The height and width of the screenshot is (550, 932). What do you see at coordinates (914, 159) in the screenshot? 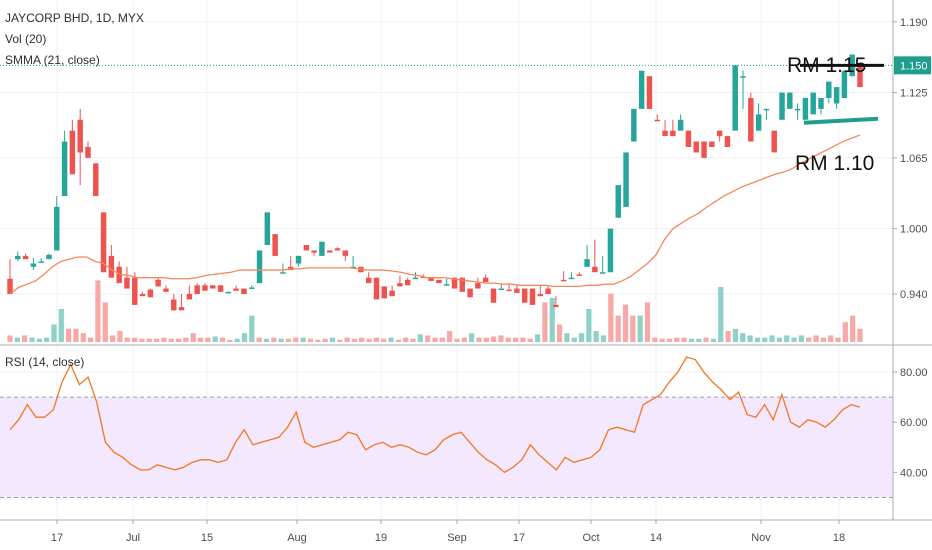
I see `price-tick-label-2: 1.065` at bounding box center [914, 159].